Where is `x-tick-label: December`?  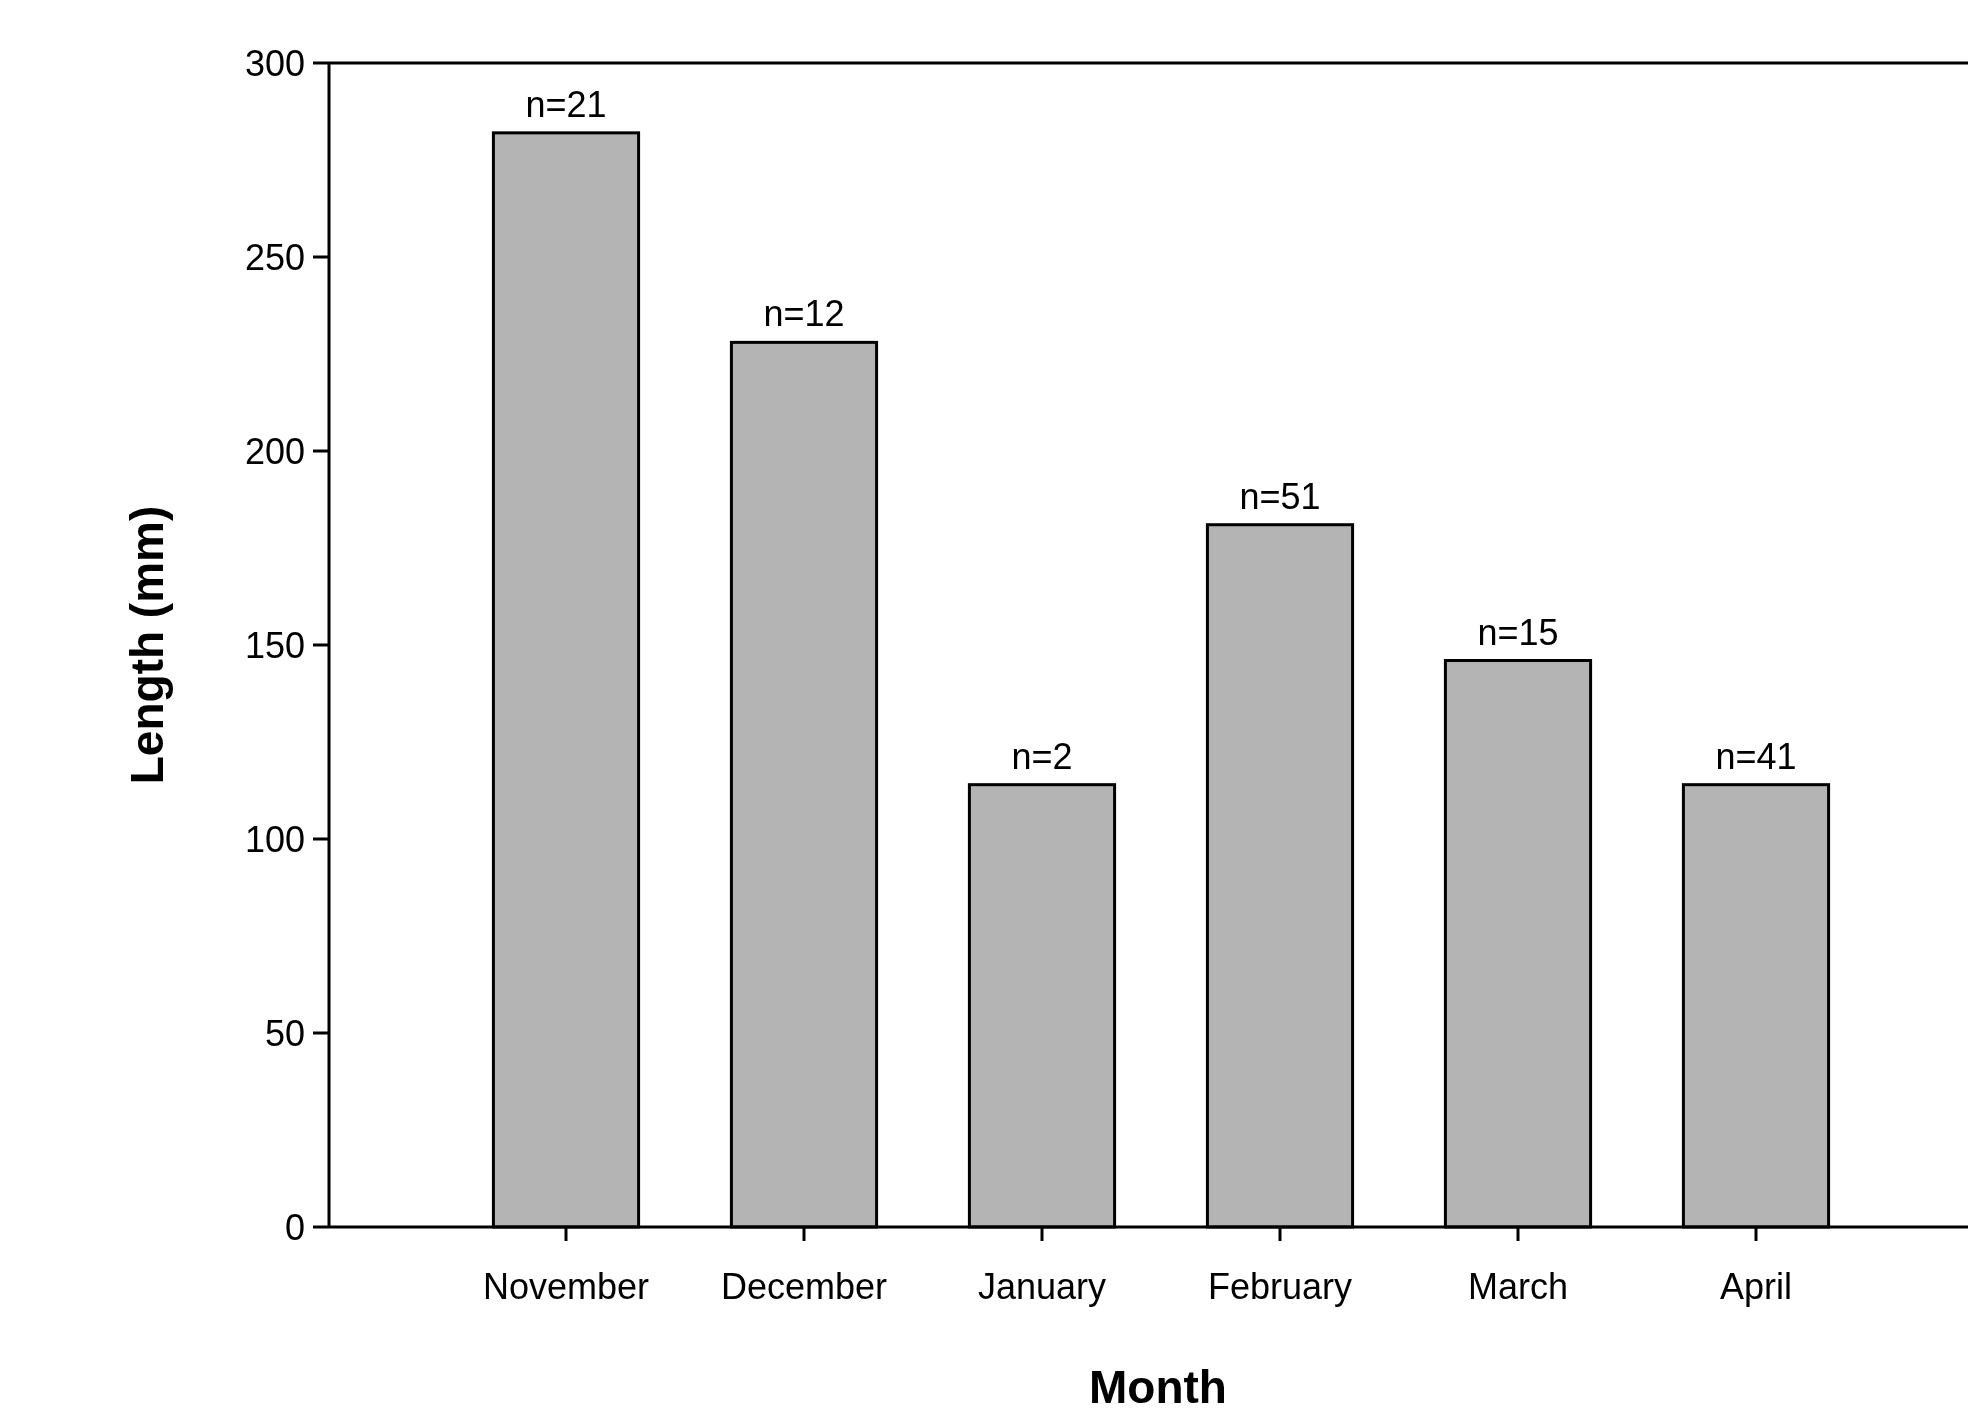 x-tick-label: December is located at coordinates (804, 1286).